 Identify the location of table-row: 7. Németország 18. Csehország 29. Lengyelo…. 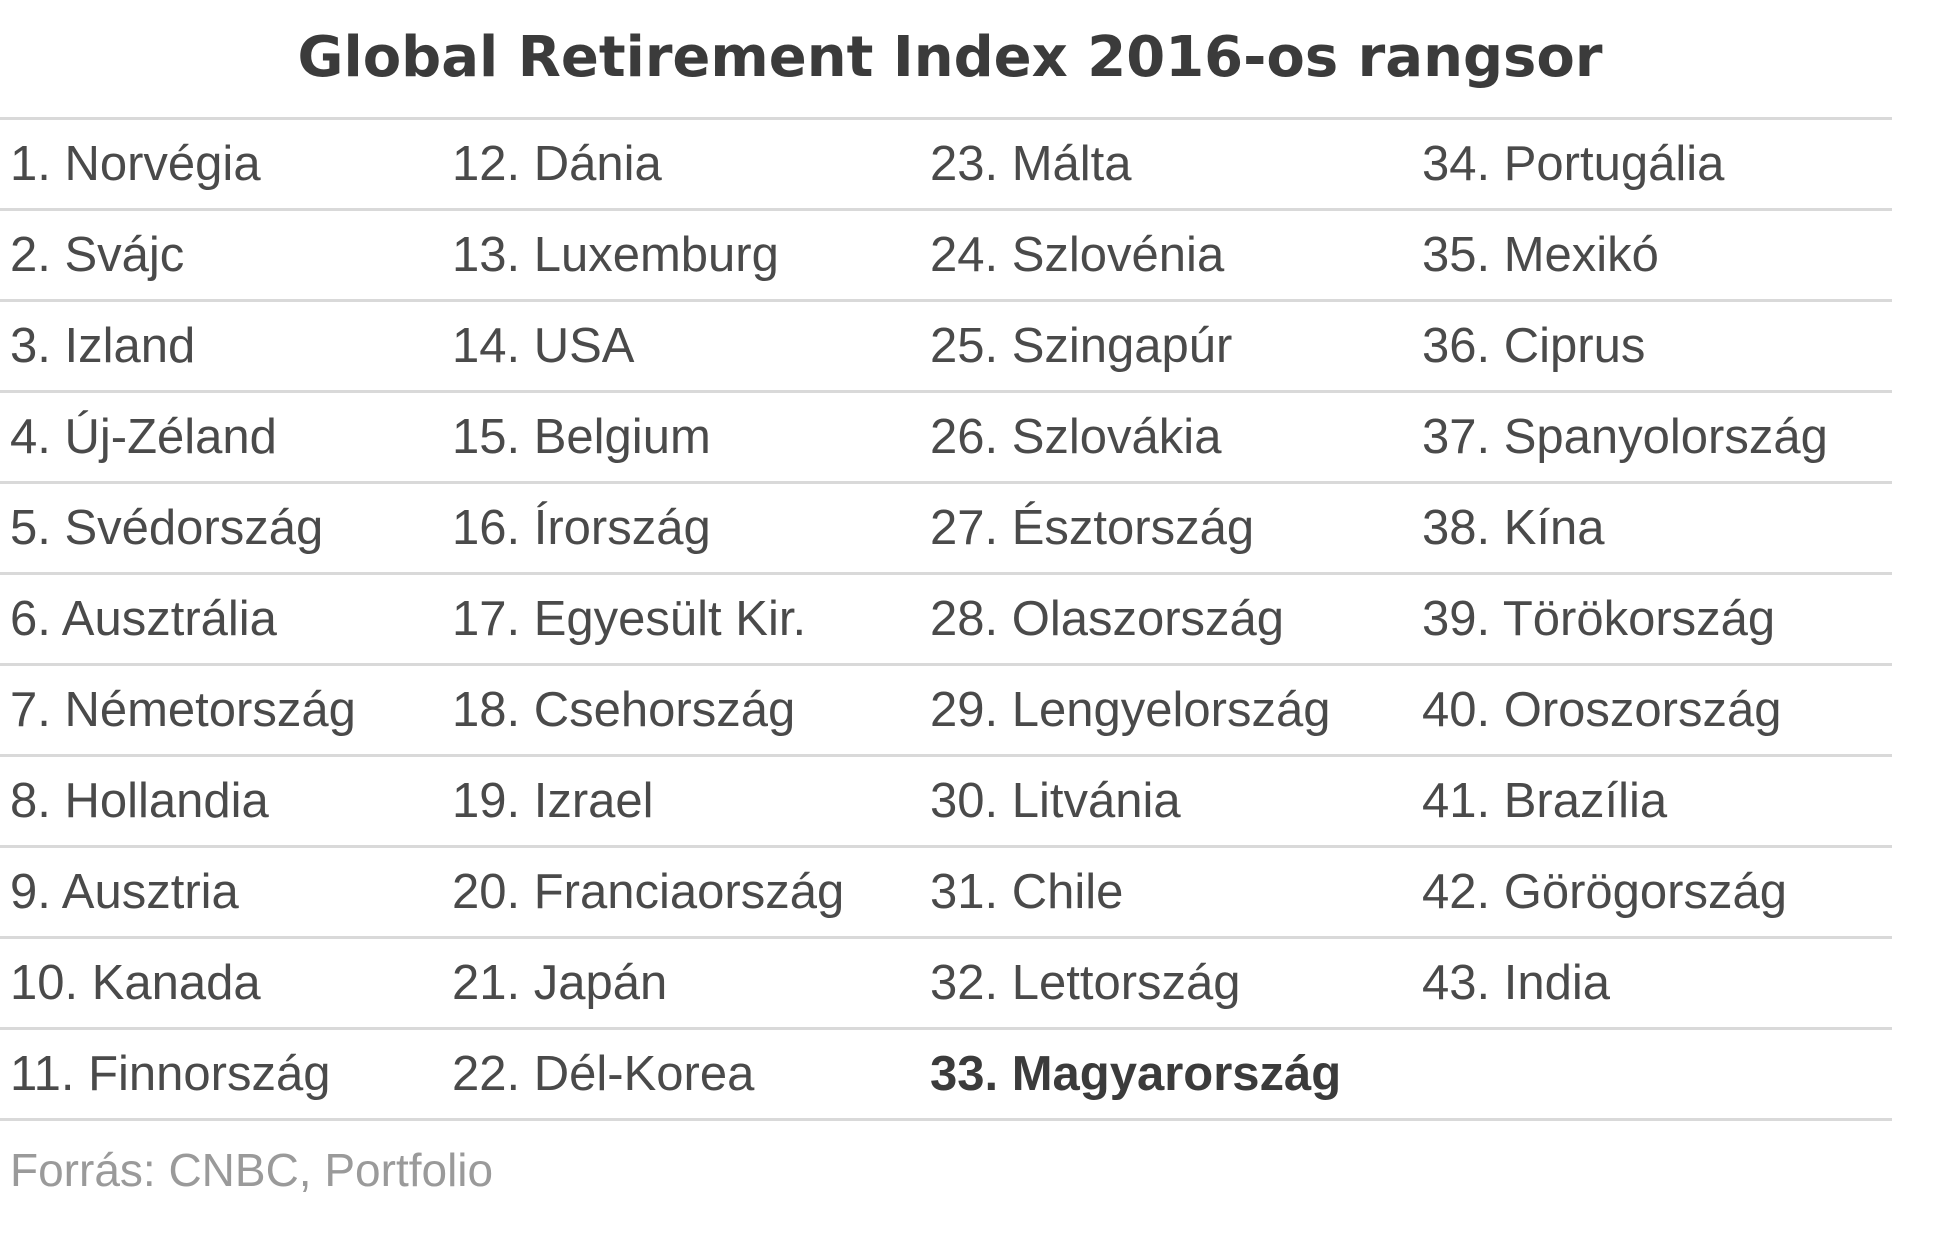
(946, 711).